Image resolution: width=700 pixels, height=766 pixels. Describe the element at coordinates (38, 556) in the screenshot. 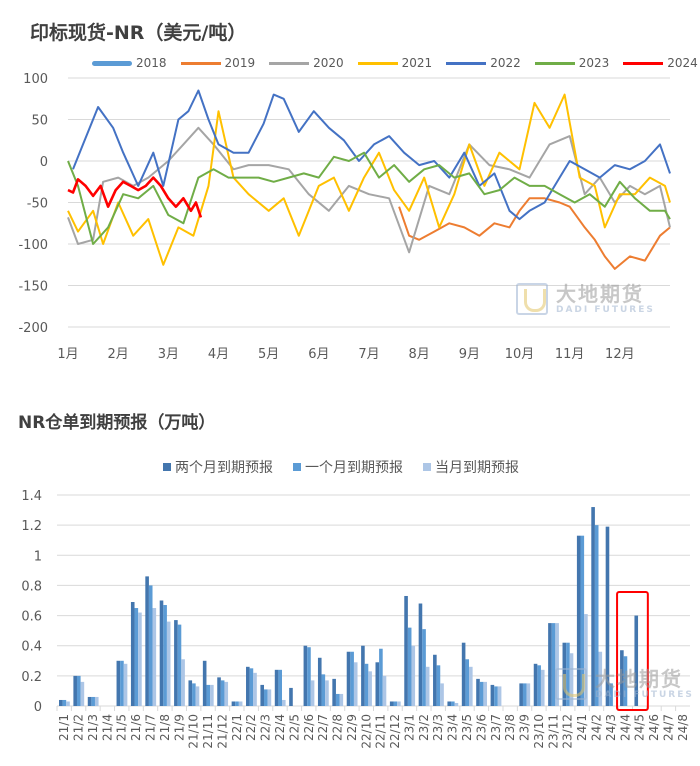

I see `y-tick-label: 1` at that location.